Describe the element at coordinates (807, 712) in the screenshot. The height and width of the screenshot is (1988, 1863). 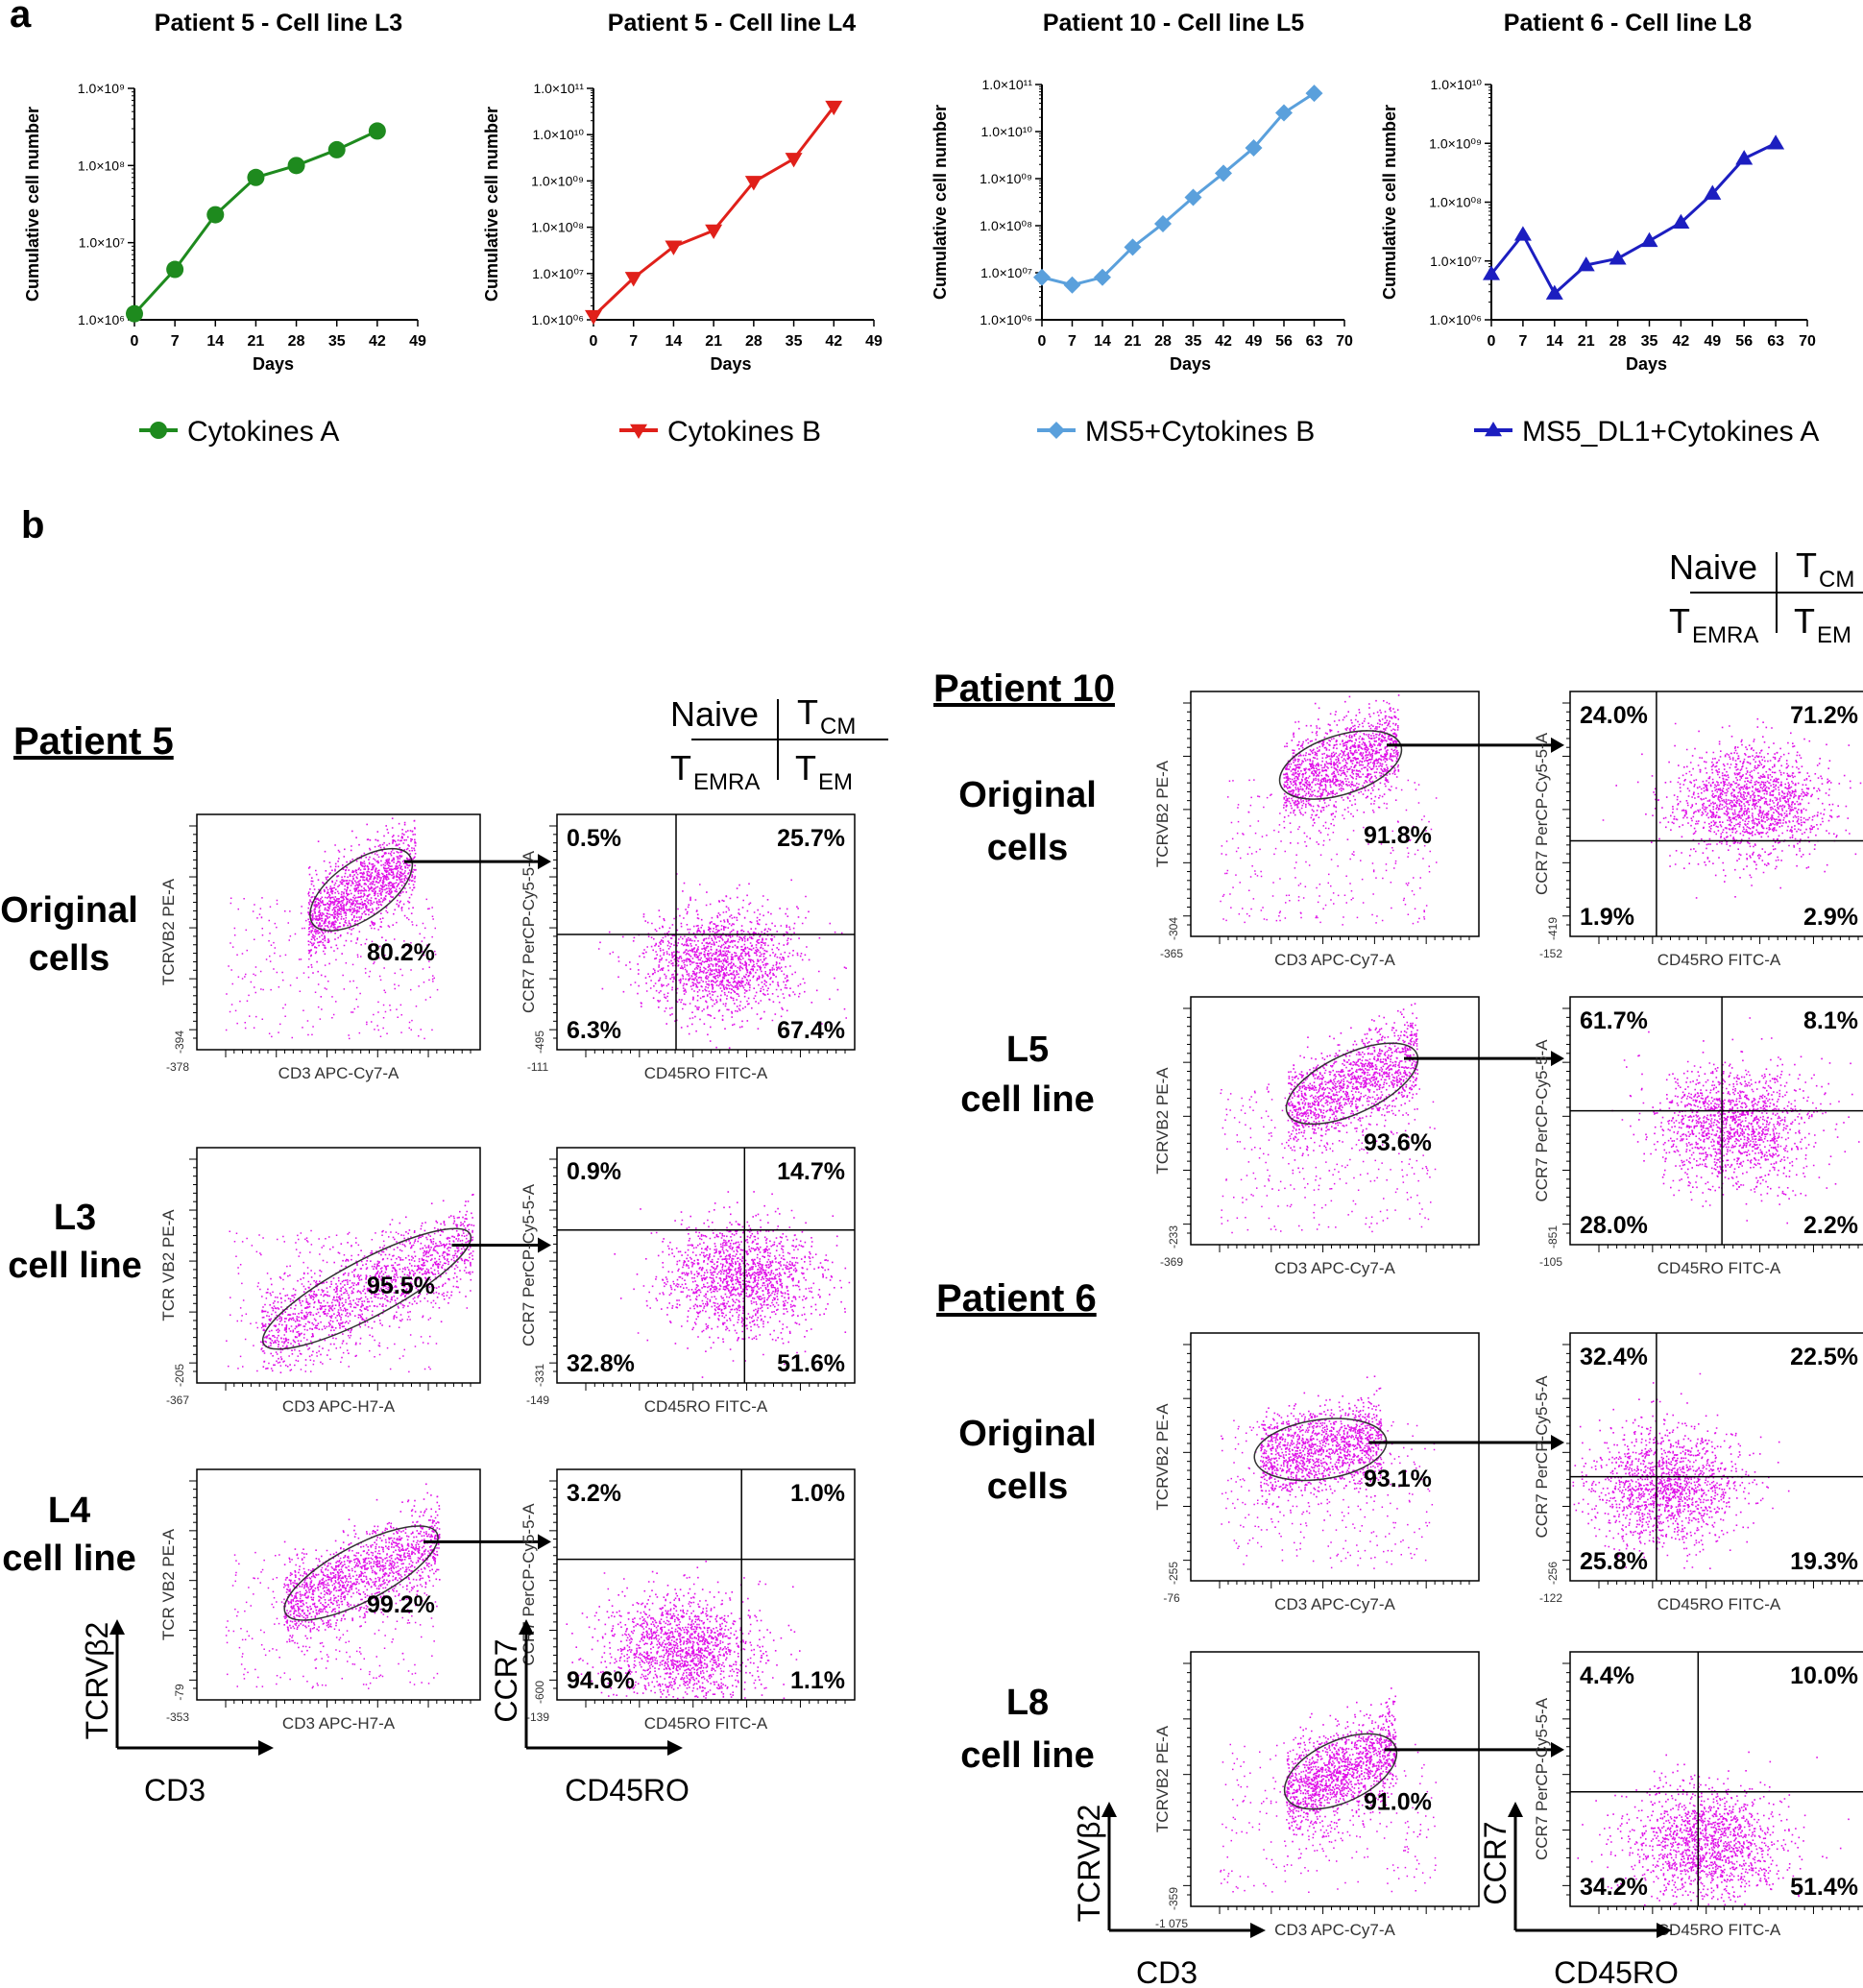
I see `key-tcm: T` at that location.